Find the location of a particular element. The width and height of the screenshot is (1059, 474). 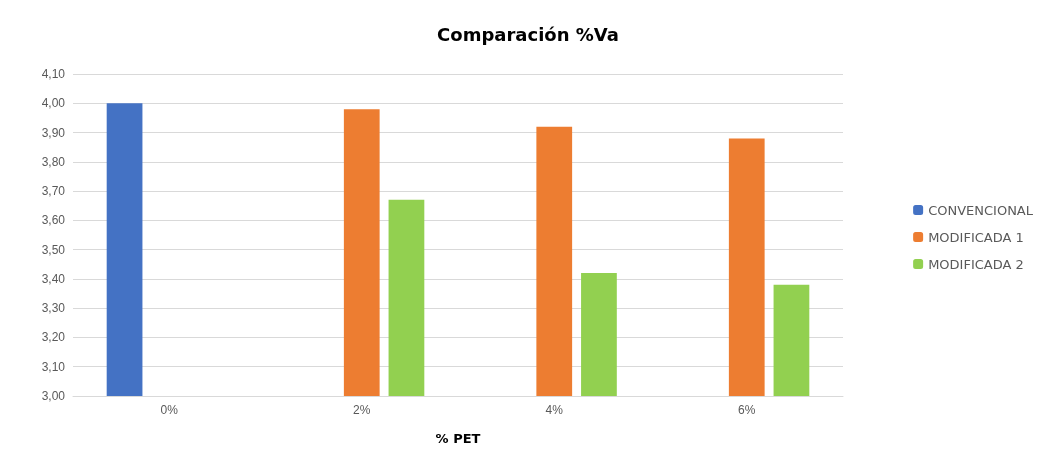

x-tick-label: 2% is located at coordinates (362, 410).